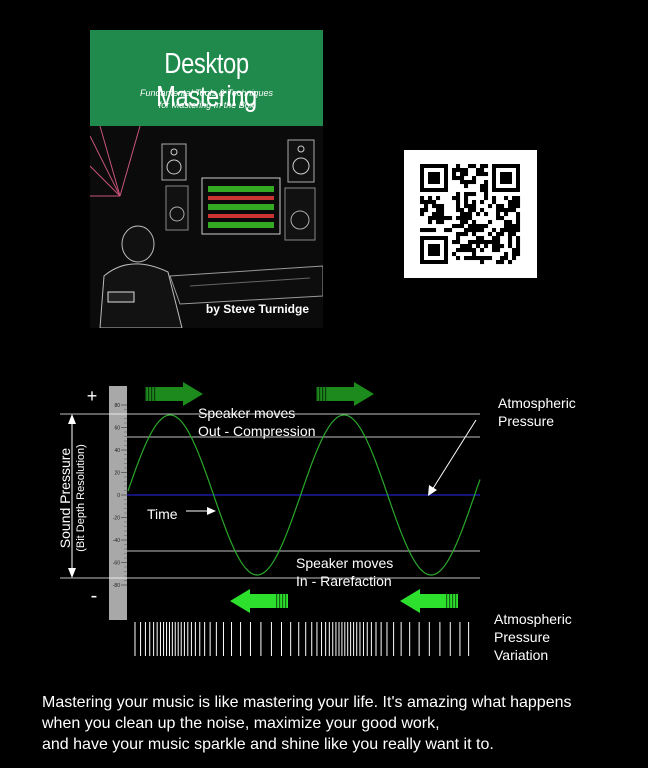 The image size is (648, 768). What do you see at coordinates (206, 80) in the screenshot?
I see `book-title: Desktop Mastering` at bounding box center [206, 80].